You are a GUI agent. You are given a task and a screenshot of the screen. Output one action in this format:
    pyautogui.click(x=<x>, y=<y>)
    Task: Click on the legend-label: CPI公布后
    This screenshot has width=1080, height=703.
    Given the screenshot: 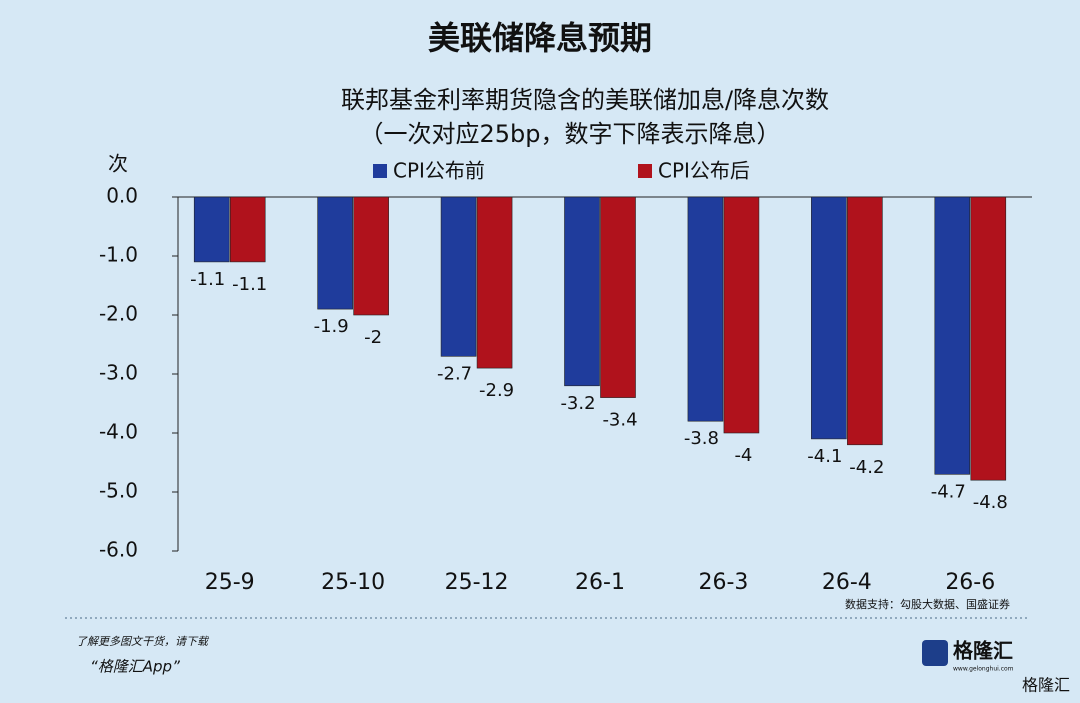 What is the action you would take?
    pyautogui.click(x=704, y=171)
    